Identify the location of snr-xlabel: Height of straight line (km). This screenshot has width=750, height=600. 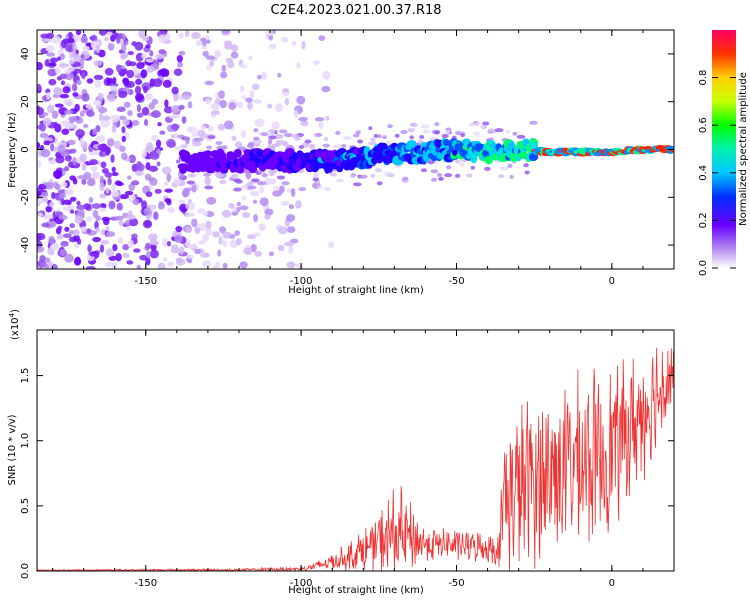
(356, 590).